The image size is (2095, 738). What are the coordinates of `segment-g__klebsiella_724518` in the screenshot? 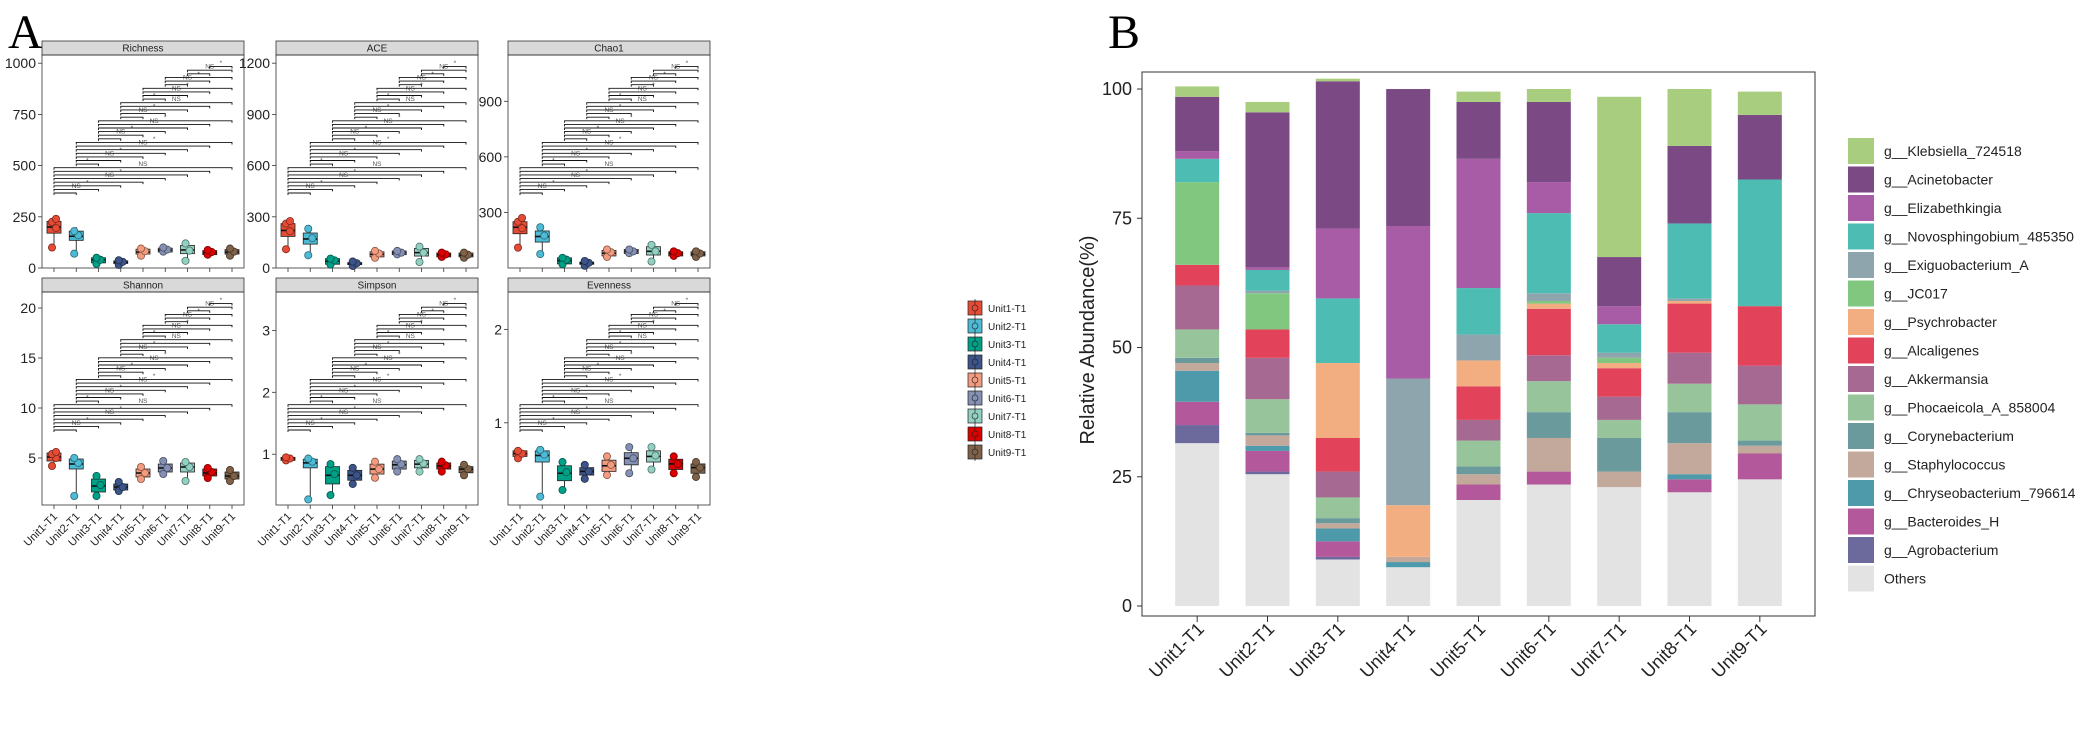 It's located at (1548, 95).